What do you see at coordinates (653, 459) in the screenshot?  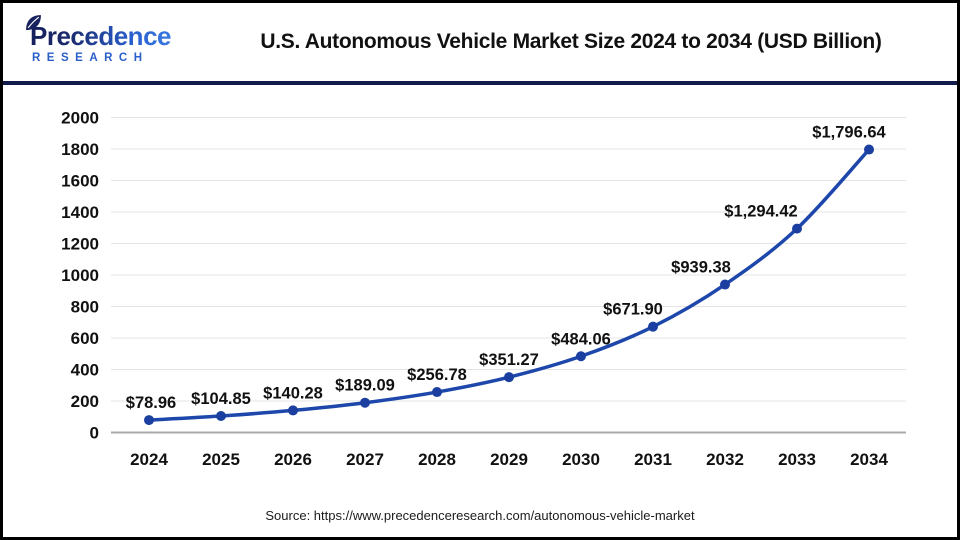 I see `svg-text: 2031` at bounding box center [653, 459].